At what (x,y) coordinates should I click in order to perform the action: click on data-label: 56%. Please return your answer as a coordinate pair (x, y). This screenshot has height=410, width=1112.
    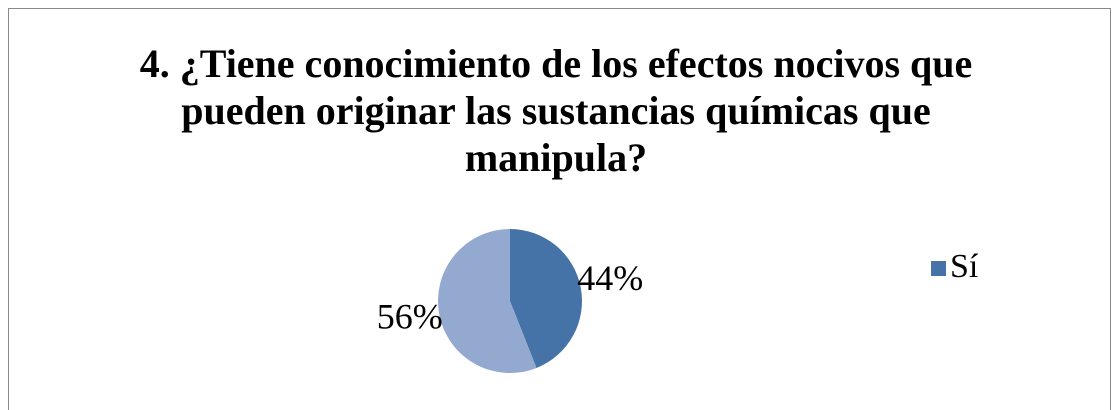
    Looking at the image, I should click on (410, 316).